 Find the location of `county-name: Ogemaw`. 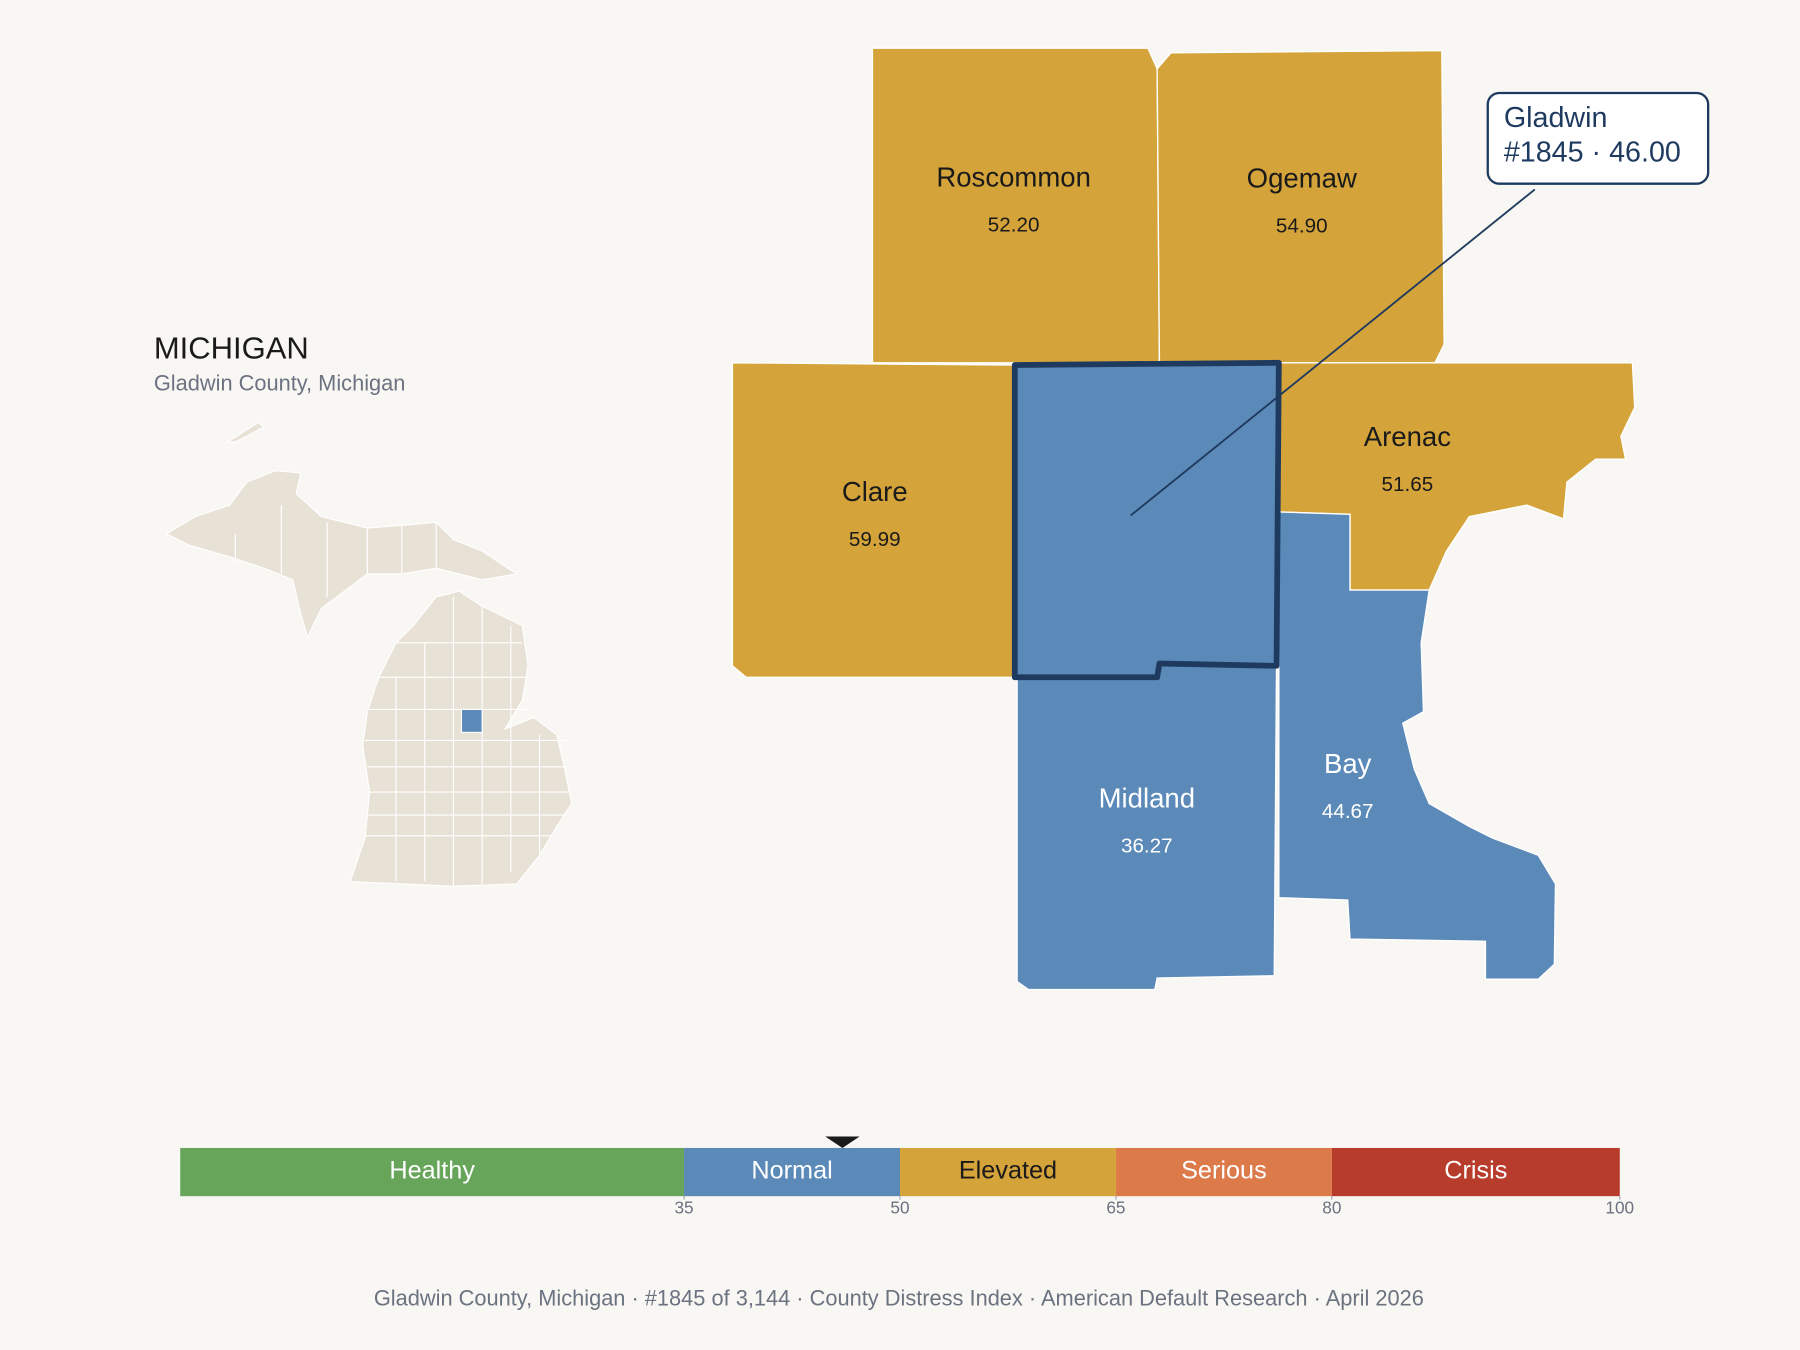

county-name: Ogemaw is located at coordinates (1302, 178).